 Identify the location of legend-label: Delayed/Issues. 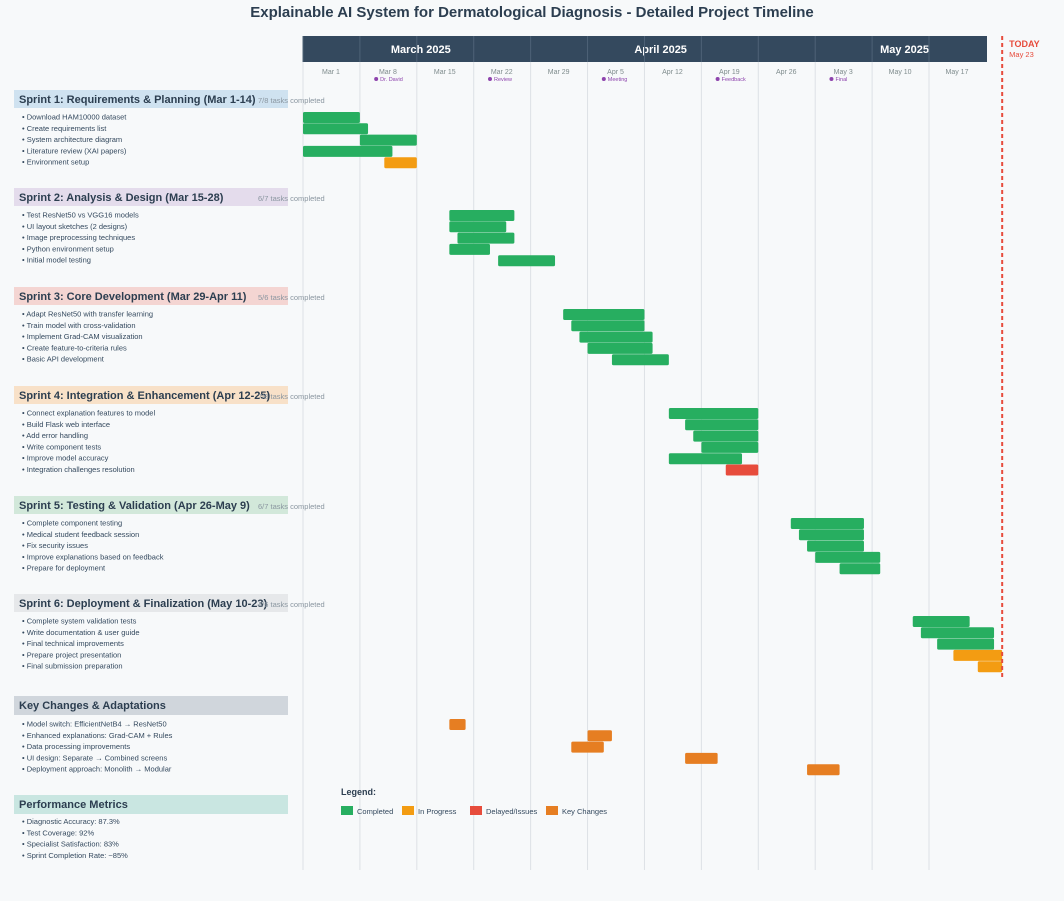
(512, 811).